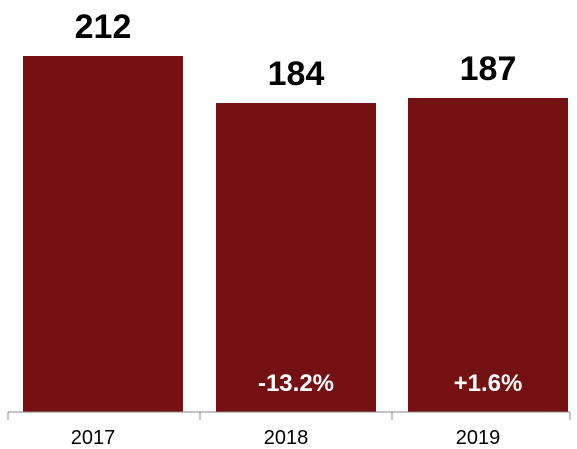  What do you see at coordinates (488, 69) in the screenshot?
I see `value-label-2019: 187` at bounding box center [488, 69].